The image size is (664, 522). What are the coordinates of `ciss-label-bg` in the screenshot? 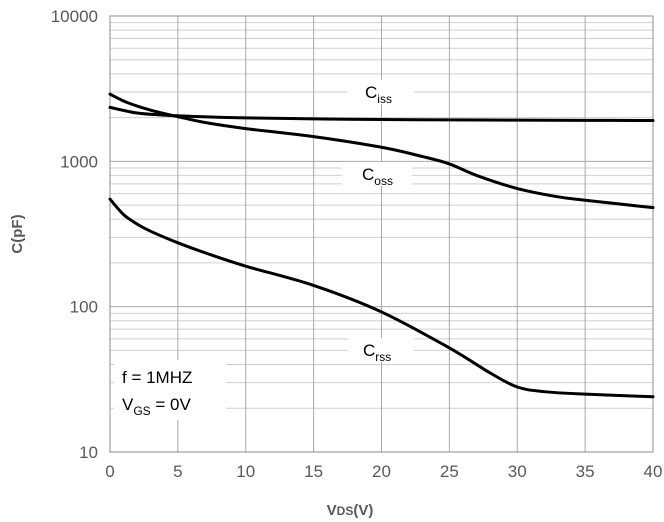 It's located at (381, 92).